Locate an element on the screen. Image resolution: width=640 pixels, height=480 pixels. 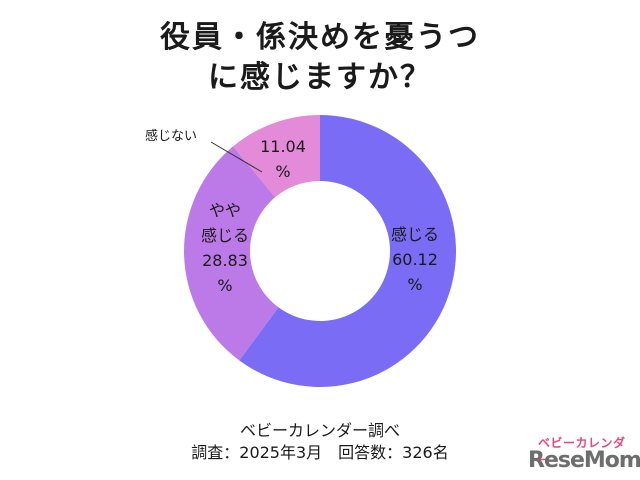
callout-label-kanjinai: 感じない is located at coordinates (171, 136).